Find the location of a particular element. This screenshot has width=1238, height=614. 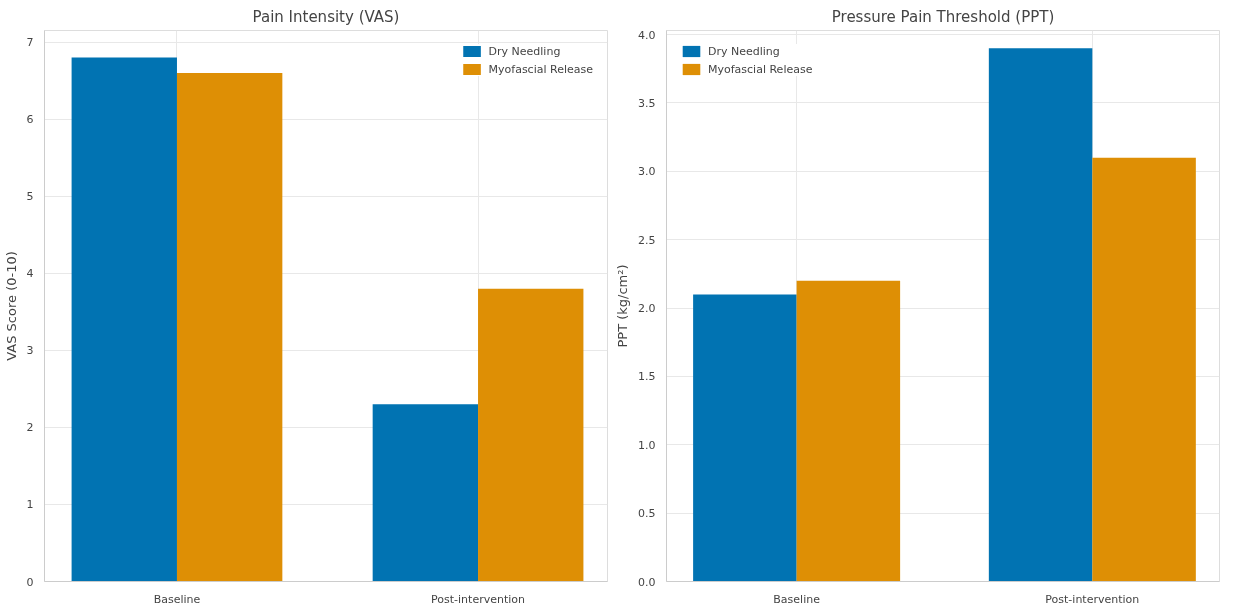

y-axis-title: VAS Score (0-10) is located at coordinates (11, 306).